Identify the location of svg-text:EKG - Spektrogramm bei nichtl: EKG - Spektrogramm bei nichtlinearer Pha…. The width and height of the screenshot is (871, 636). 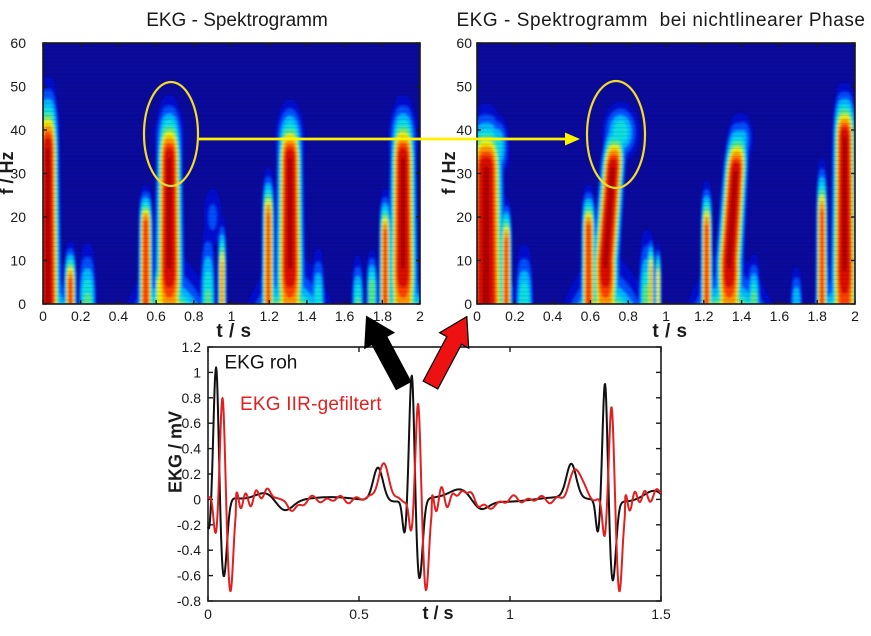
(660, 20).